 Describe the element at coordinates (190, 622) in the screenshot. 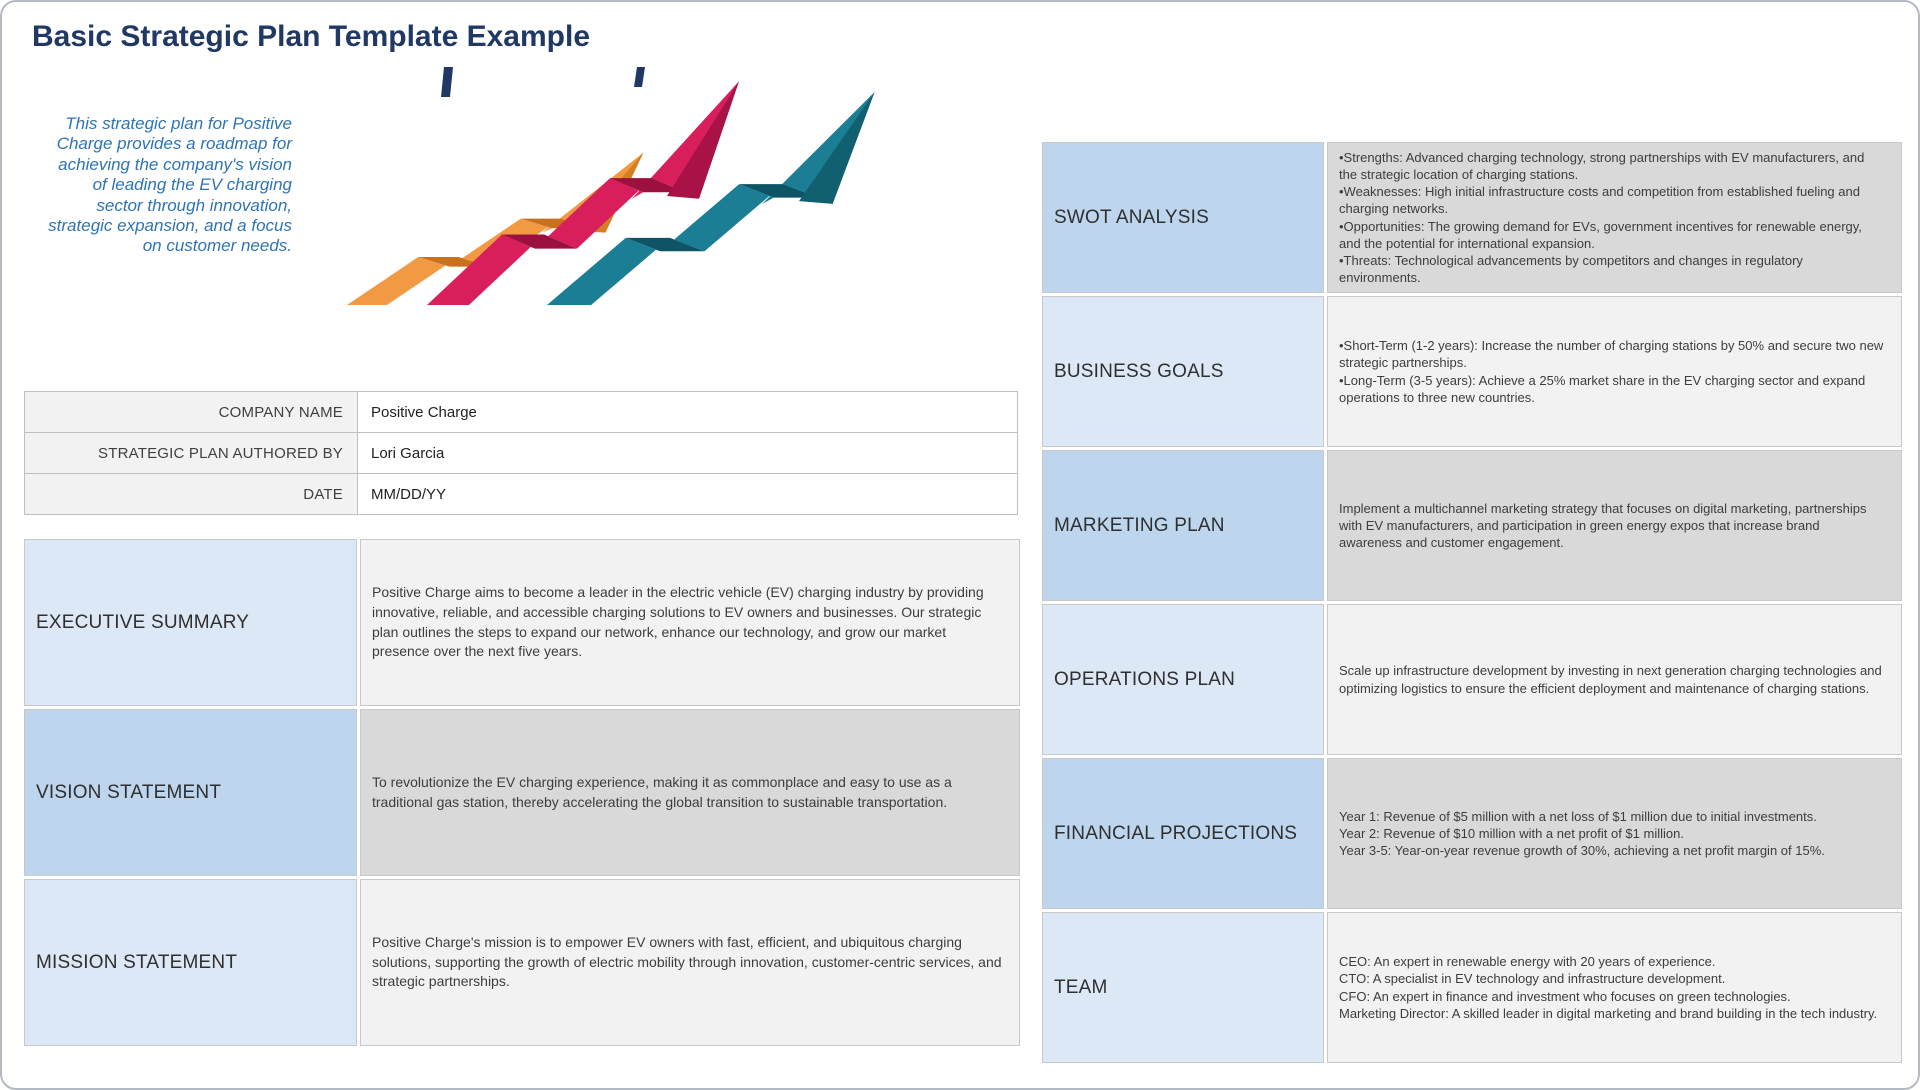

I see `section-label-executive-summary: EXECUTIVE SUMMARY` at that location.